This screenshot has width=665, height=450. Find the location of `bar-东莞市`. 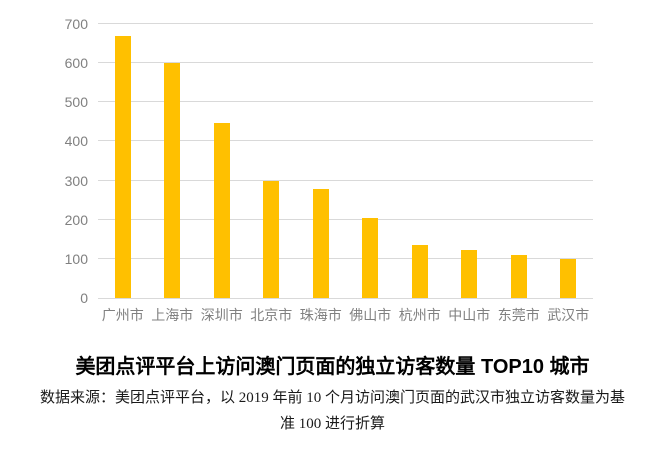

bar-东莞市 is located at coordinates (518, 276).